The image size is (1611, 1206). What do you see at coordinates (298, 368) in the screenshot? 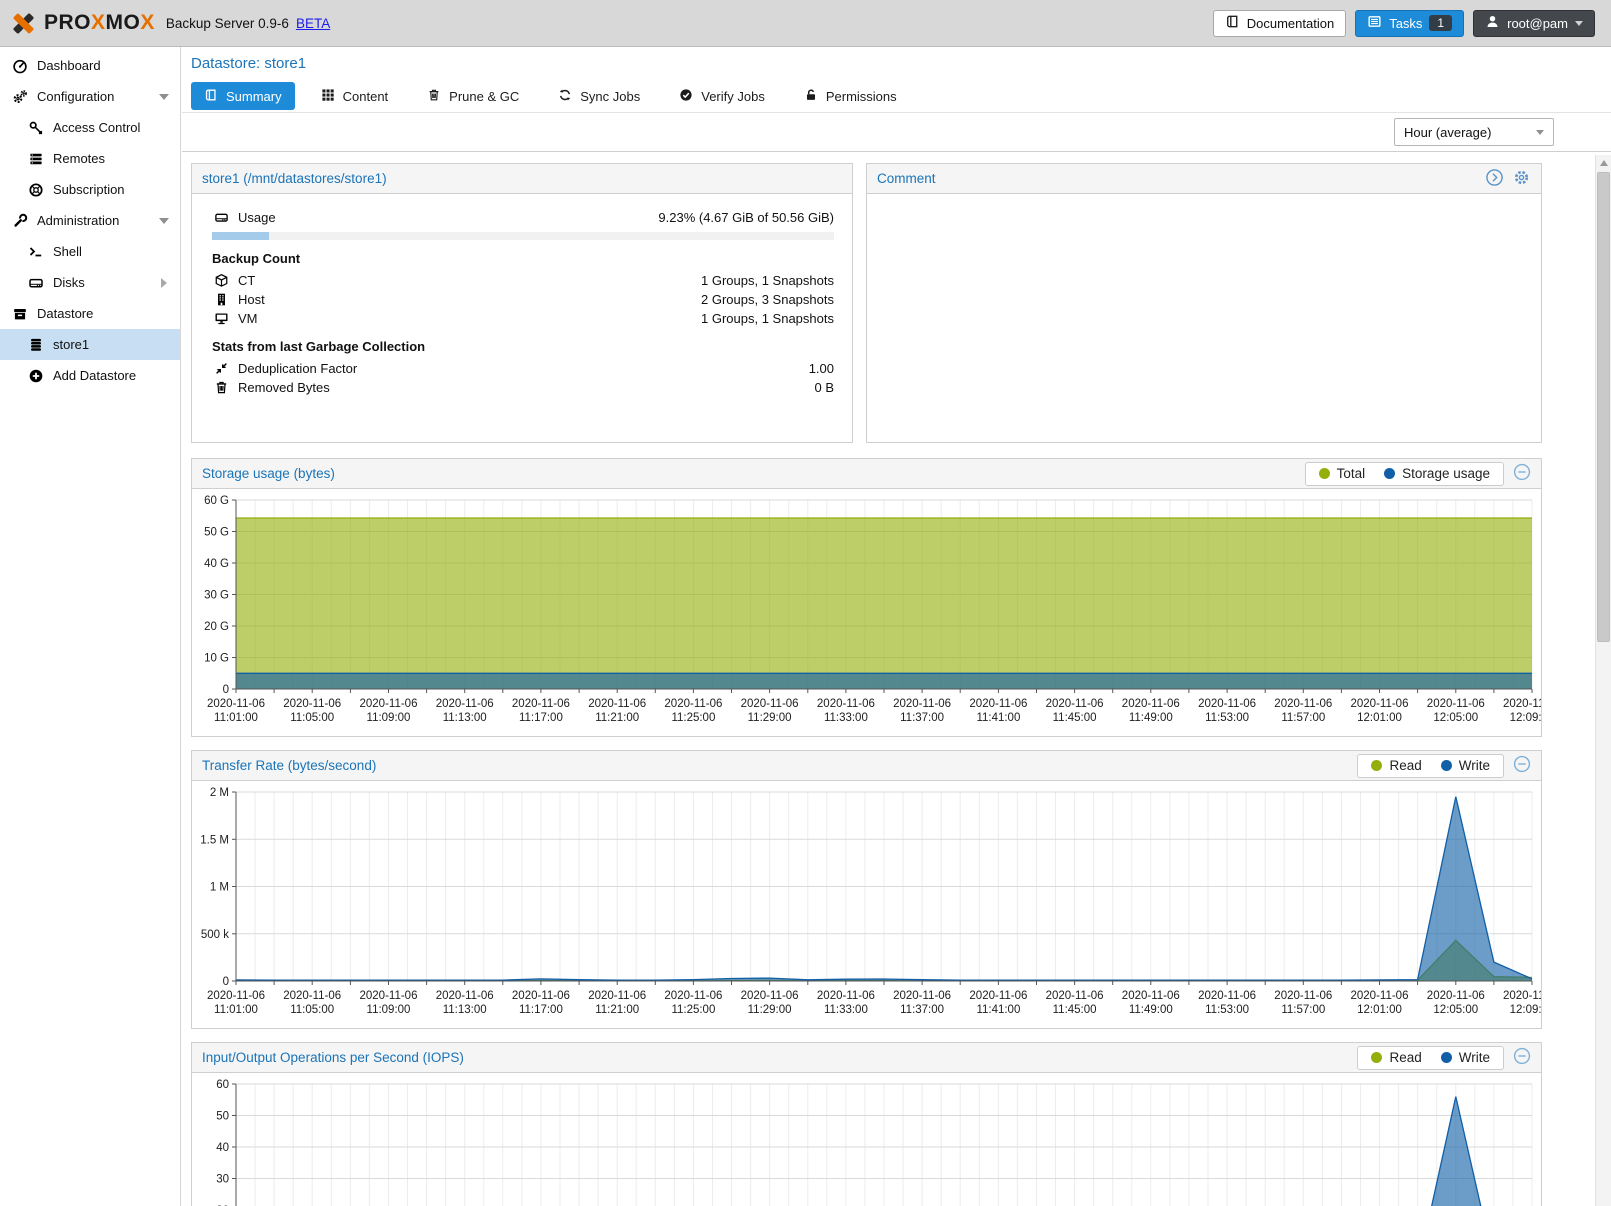
I see `dedup-label: Deduplication Factor` at bounding box center [298, 368].